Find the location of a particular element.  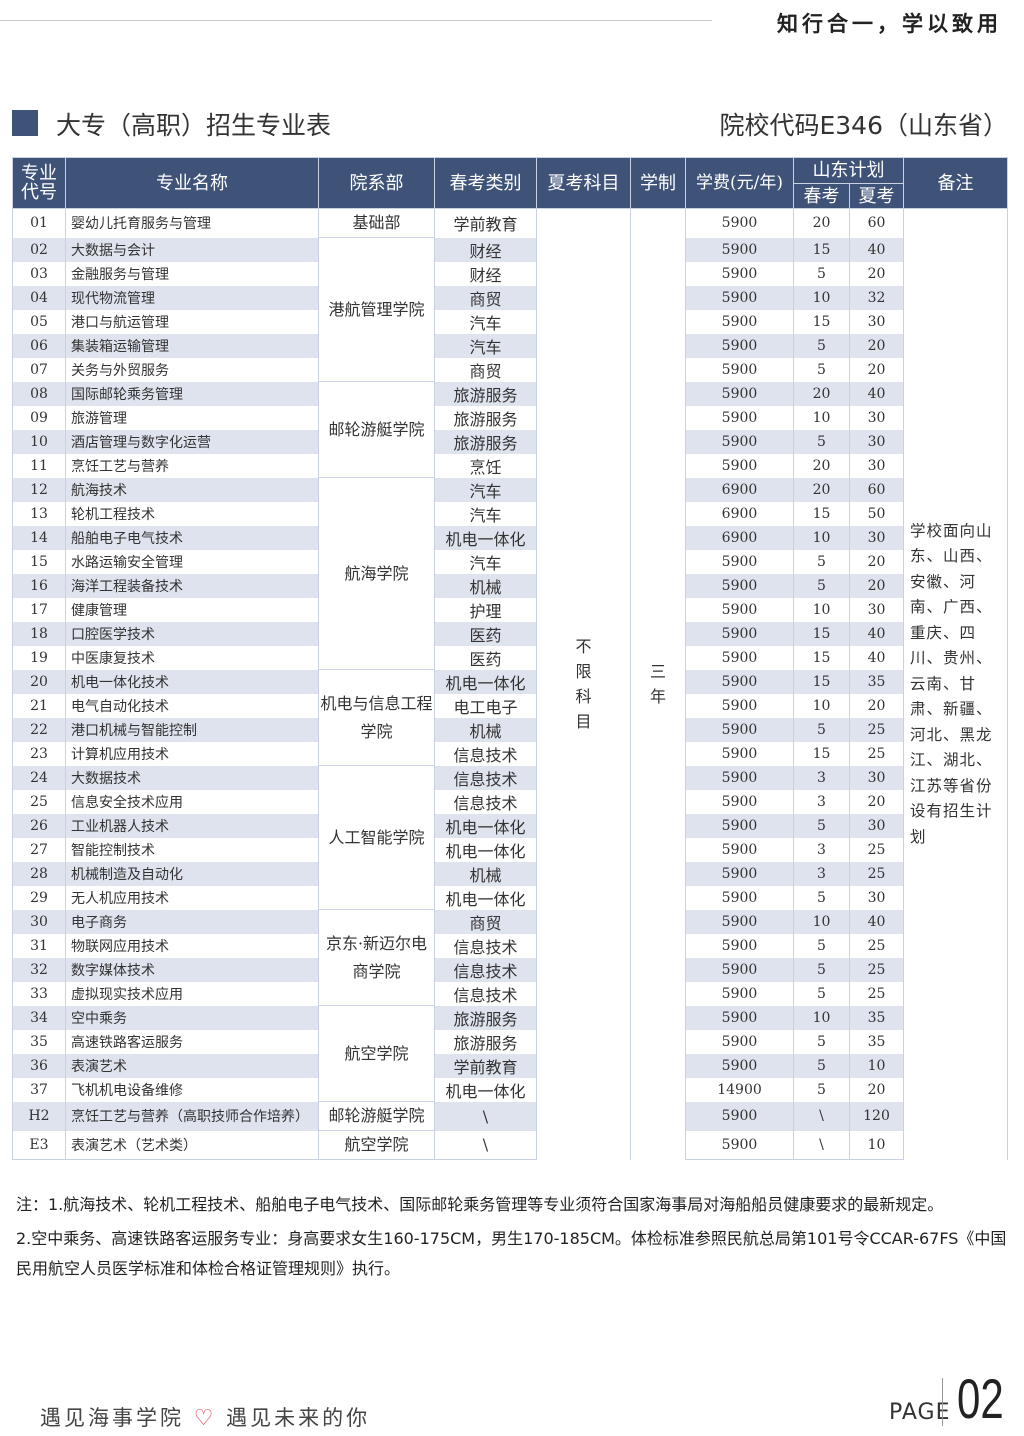

summer-subject: 不限科目 is located at coordinates (583, 684).